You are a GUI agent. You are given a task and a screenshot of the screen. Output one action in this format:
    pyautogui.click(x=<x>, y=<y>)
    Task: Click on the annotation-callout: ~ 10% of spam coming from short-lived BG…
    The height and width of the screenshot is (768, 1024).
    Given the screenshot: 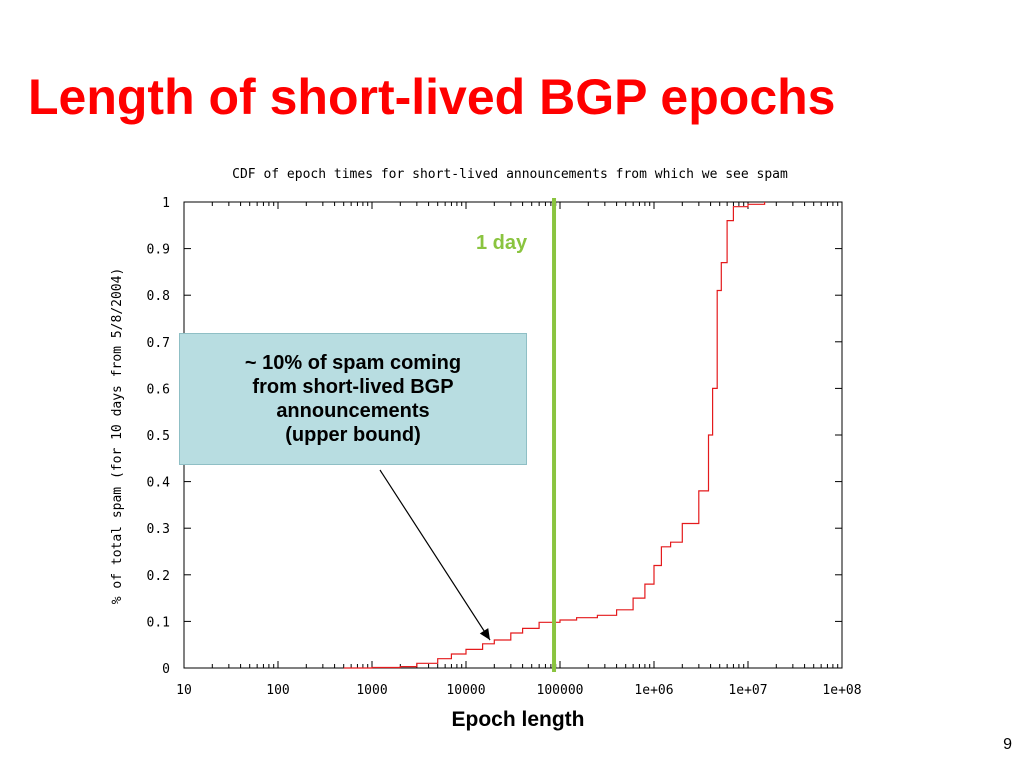 What is the action you would take?
    pyautogui.click(x=353, y=399)
    